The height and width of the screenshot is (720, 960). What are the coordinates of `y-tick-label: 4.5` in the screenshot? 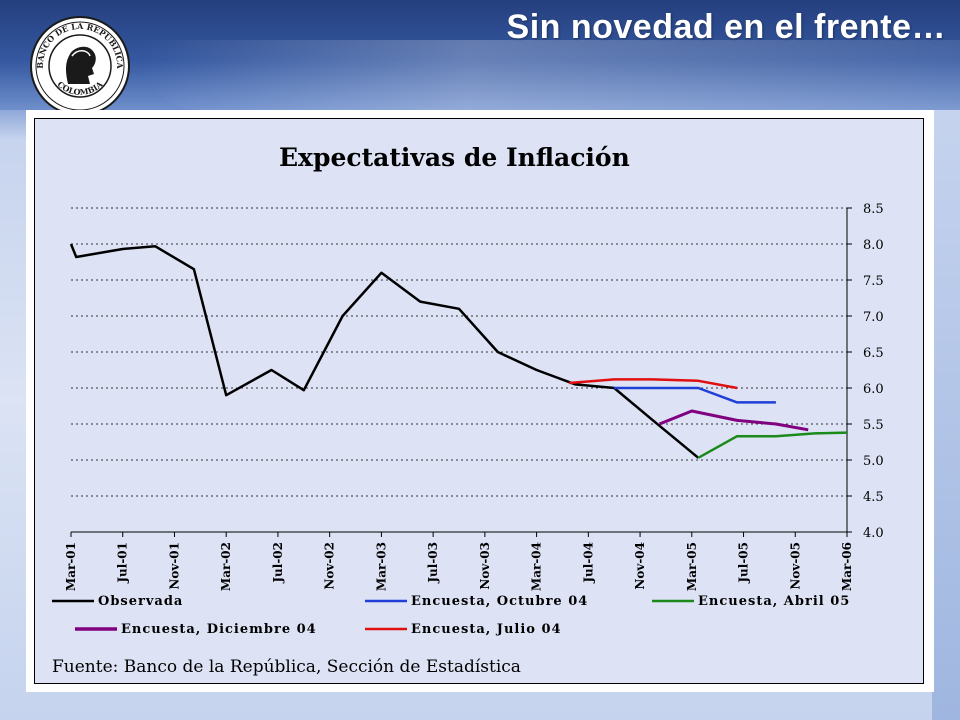 It's located at (873, 497).